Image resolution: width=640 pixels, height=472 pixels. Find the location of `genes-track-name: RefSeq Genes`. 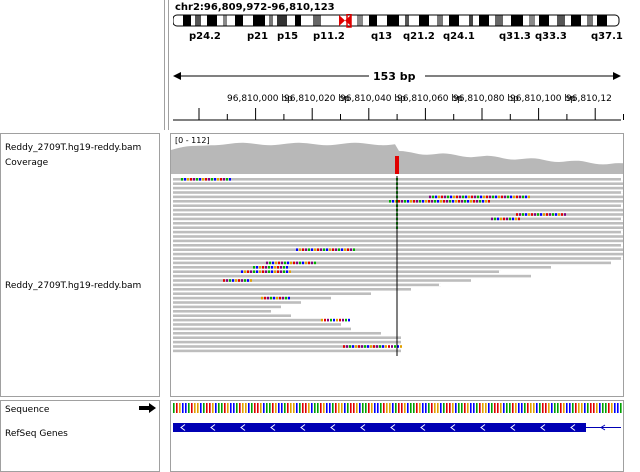

genes-track-name: RefSeq Genes is located at coordinates (36, 434).